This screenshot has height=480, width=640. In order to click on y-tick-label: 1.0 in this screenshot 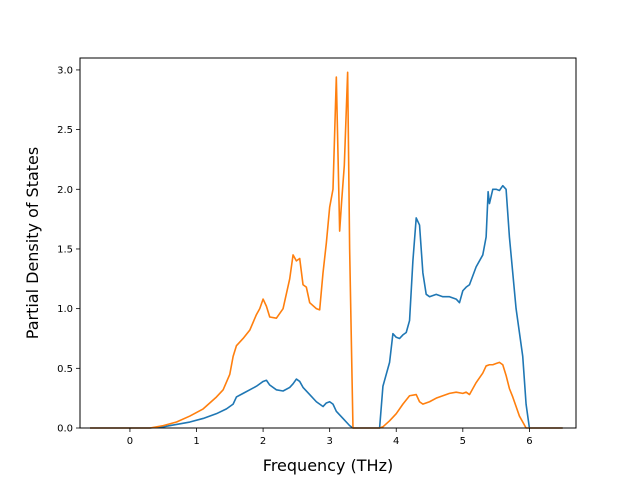, I will do `click(65, 309)`.